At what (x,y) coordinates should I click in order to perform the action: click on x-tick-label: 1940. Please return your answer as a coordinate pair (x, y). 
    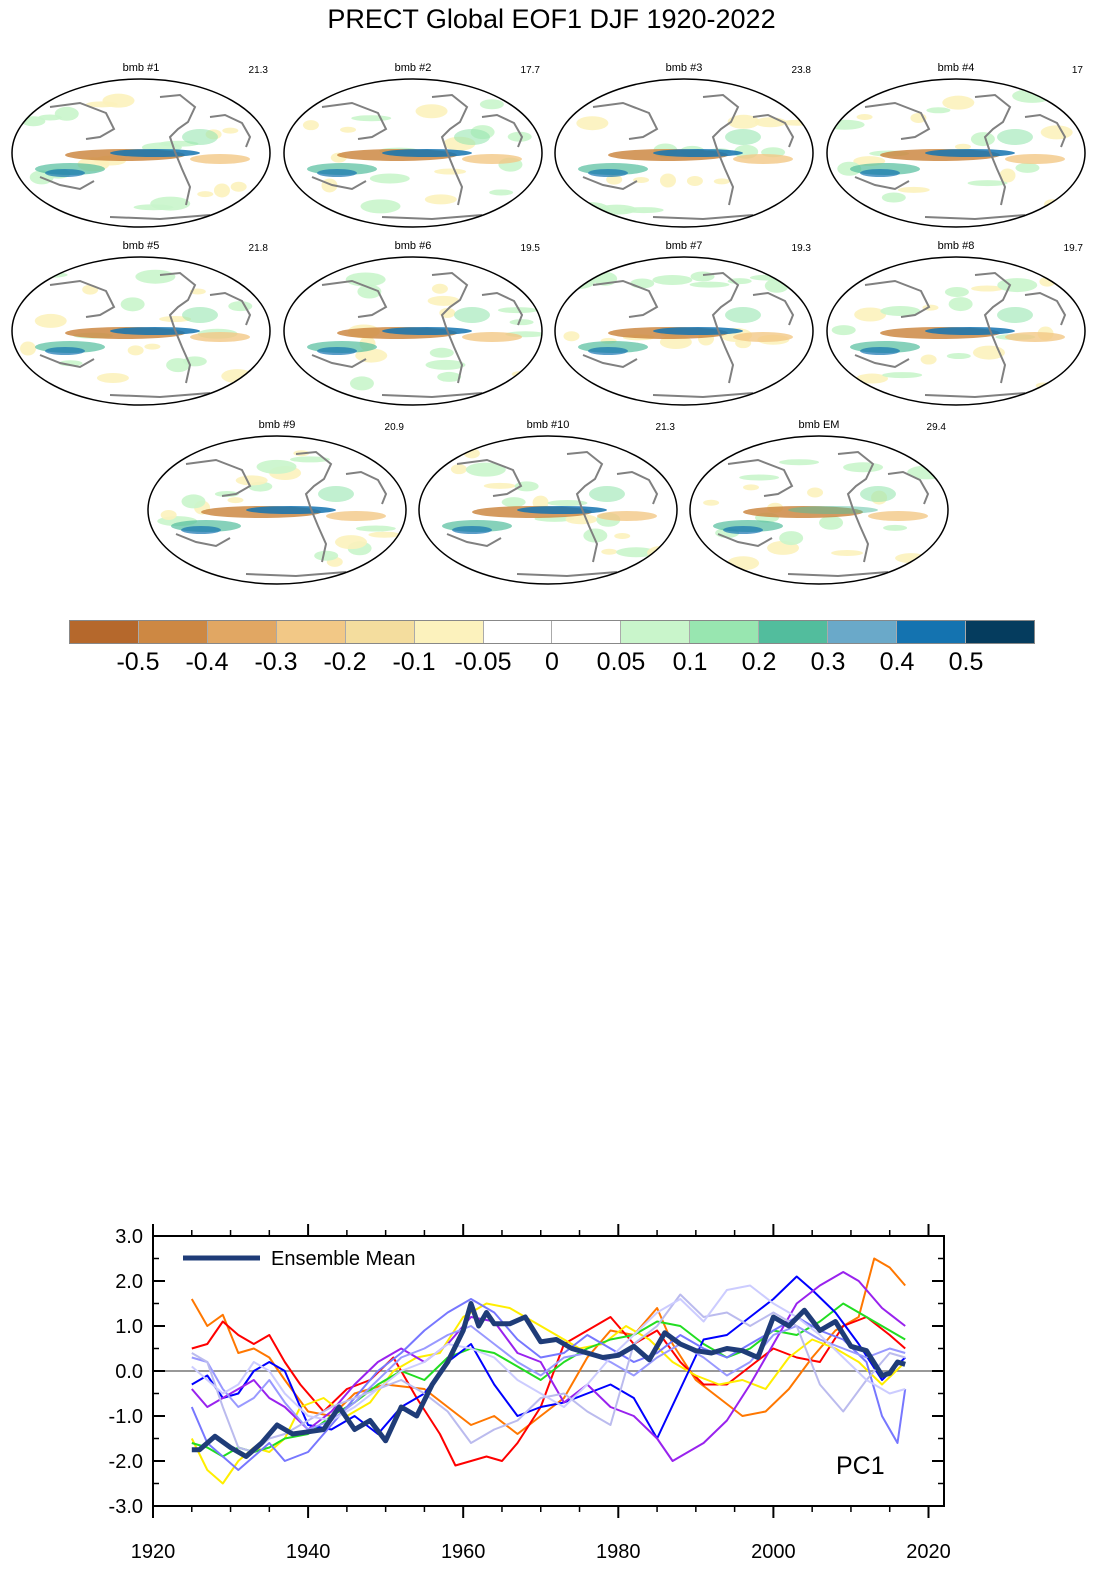
    Looking at the image, I should click on (308, 1552).